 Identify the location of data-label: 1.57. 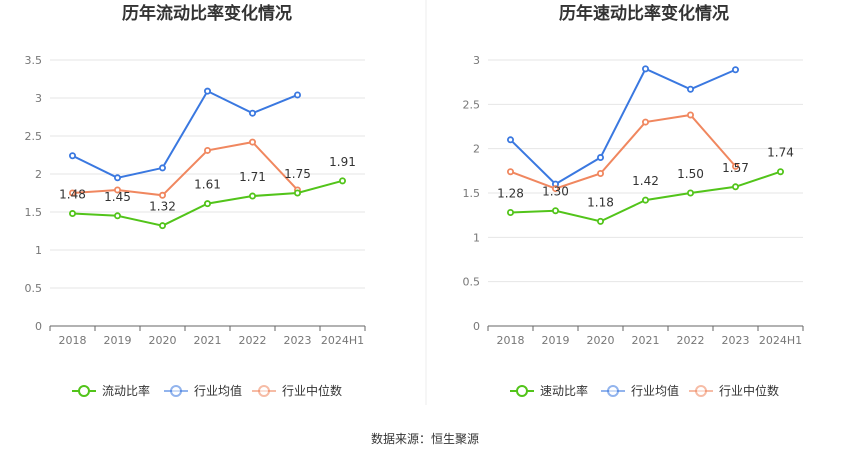
(735, 168).